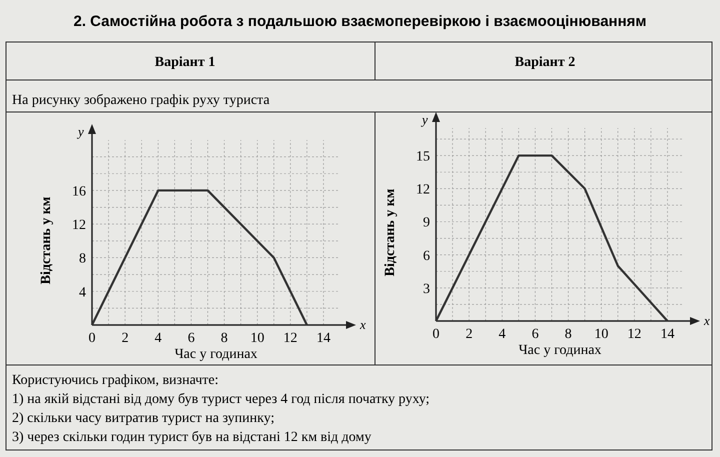 The height and width of the screenshot is (457, 720). Describe the element at coordinates (143, 418) in the screenshot. I see `text: 2) скільки часу витратив турист на зупинку;` at that location.